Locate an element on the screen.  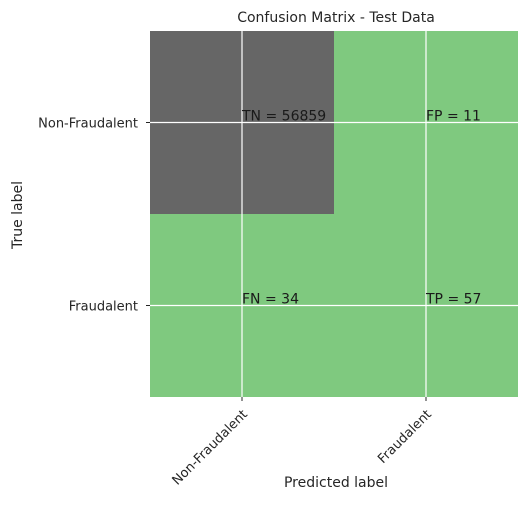
y-axis-label: True label is located at coordinates (18, 215).